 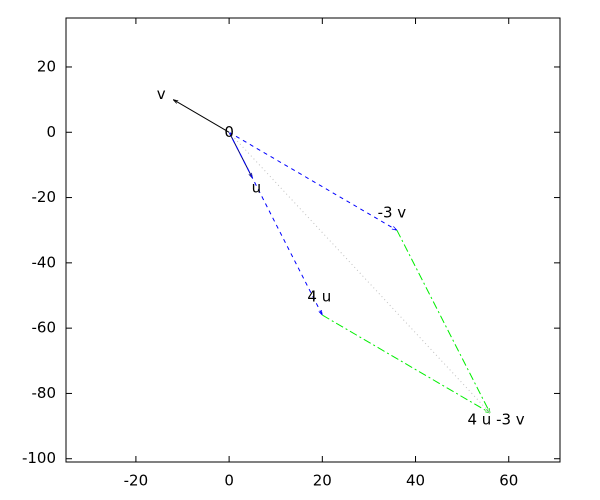 What do you see at coordinates (257, 187) in the screenshot?
I see `point-label: u` at bounding box center [257, 187].